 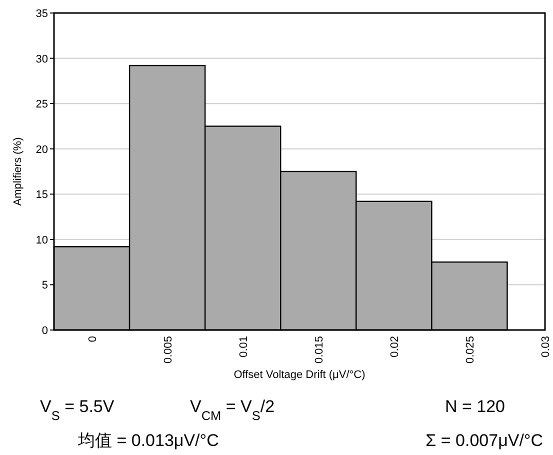 I want to click on text: V$_{S}$ = 5.5V, so click(x=77, y=409).